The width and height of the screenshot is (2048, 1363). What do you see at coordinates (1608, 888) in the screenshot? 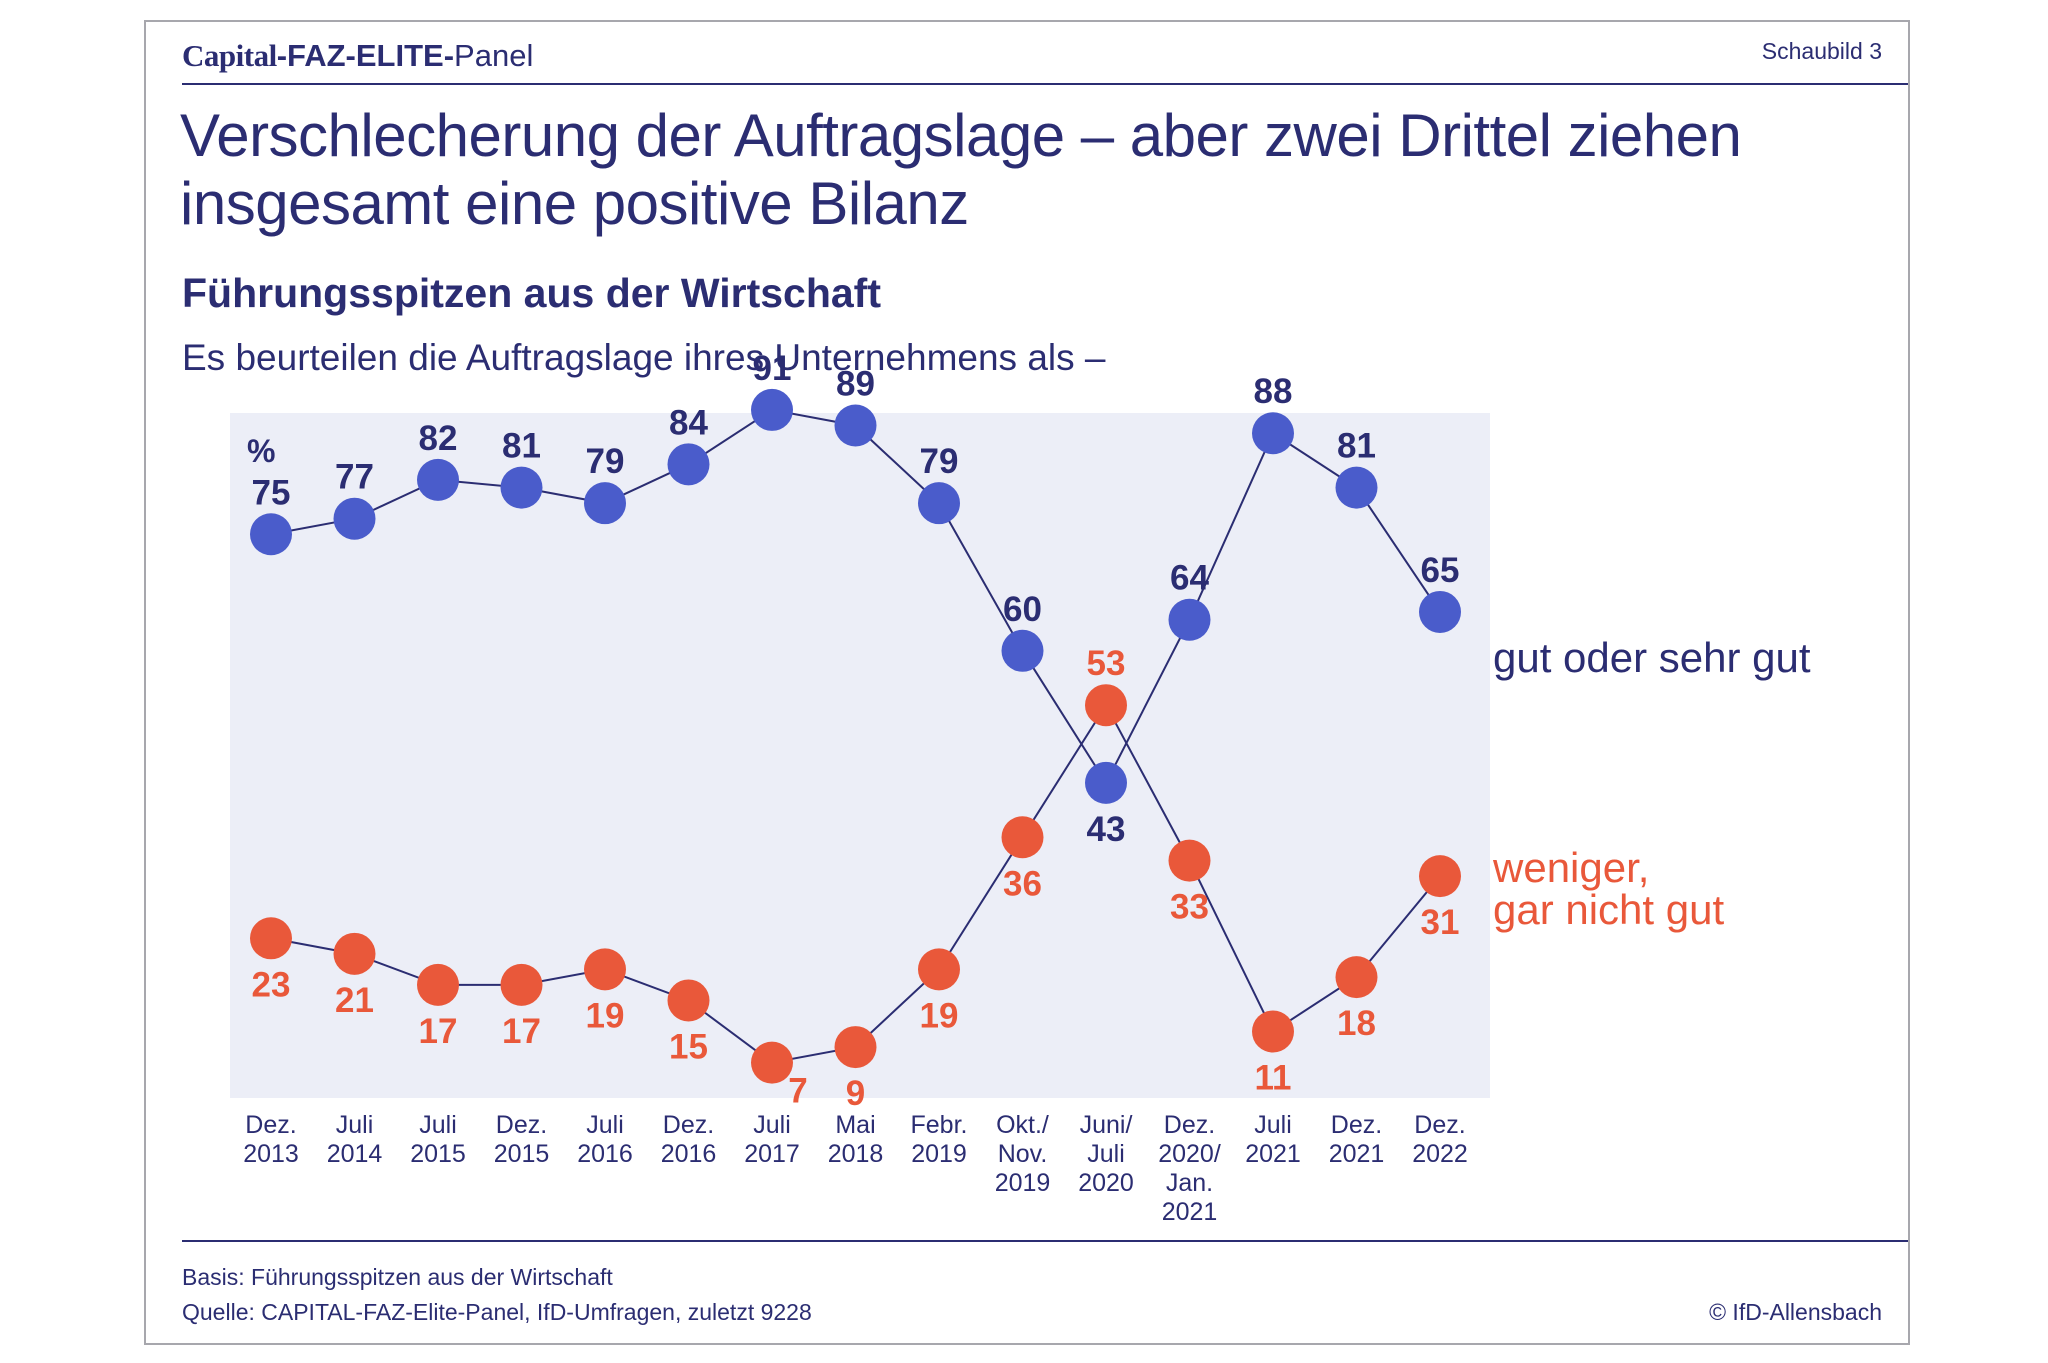
I see `legend-label-bad: weniger, gar nicht gut` at bounding box center [1608, 888].